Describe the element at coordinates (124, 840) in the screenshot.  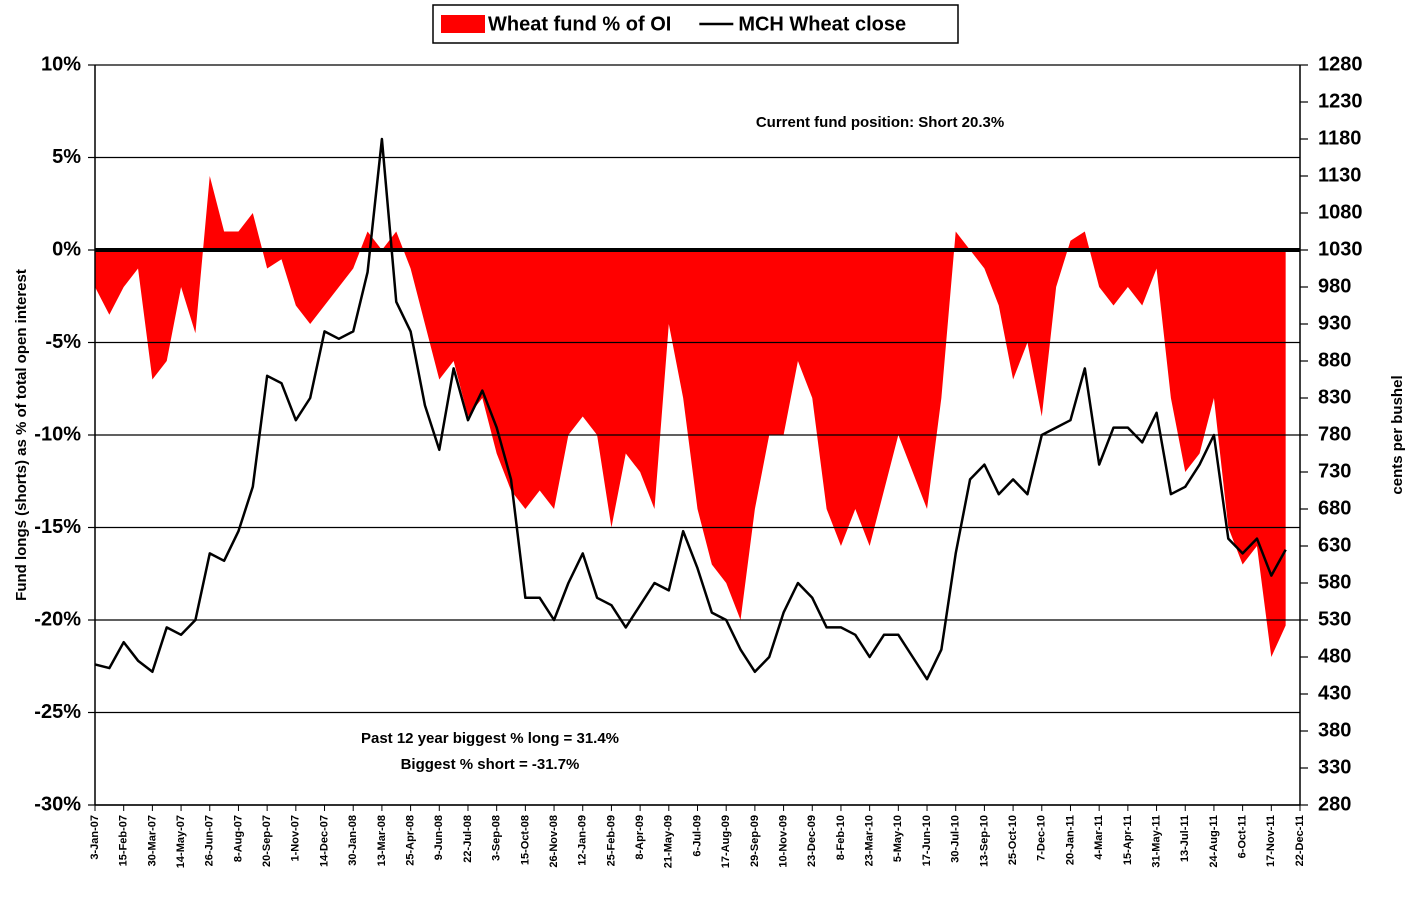
I see `x-tick-label: 15-Feb-07` at that location.